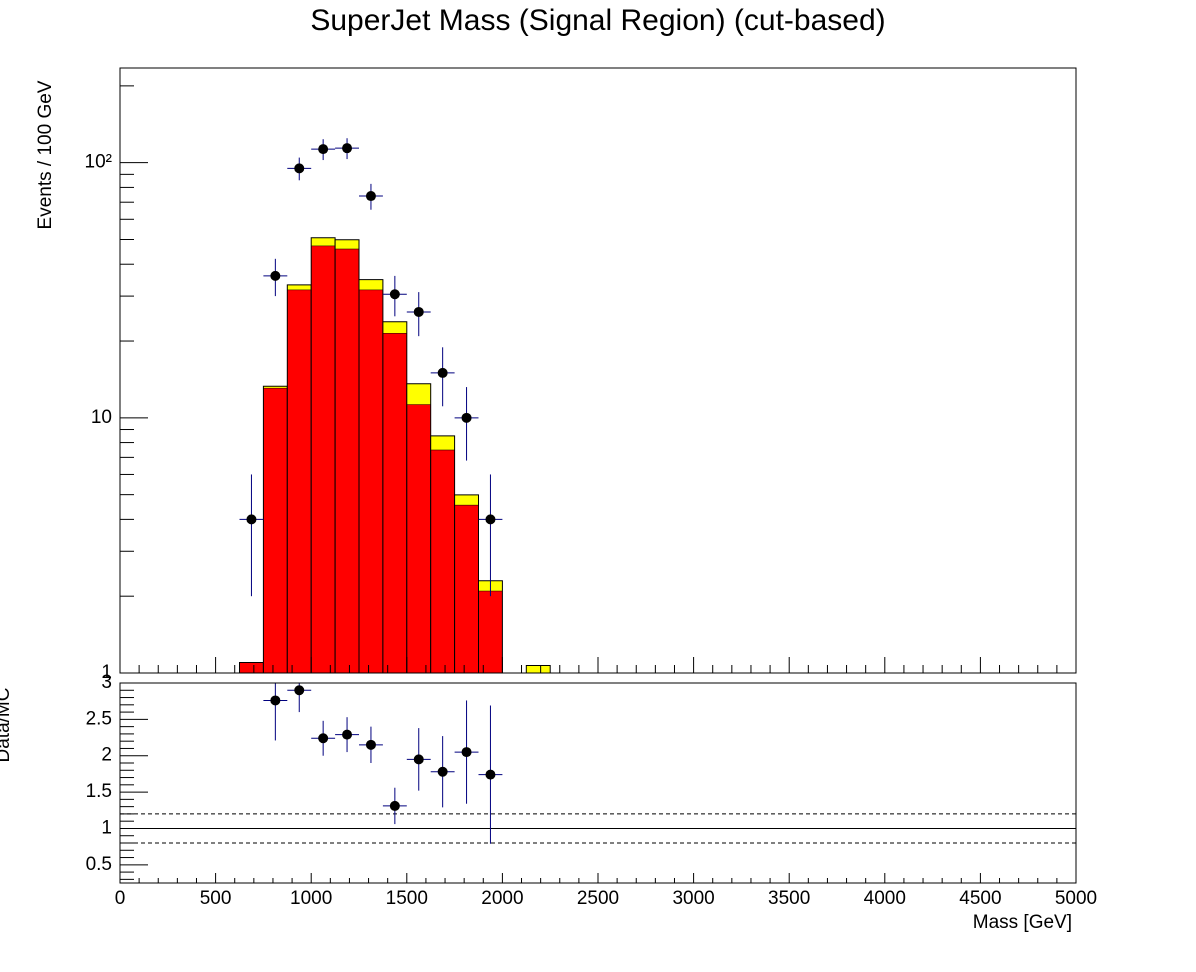  Describe the element at coordinates (45, 154) in the screenshot. I see `y-axis-label: Events / 100 GeV` at that location.